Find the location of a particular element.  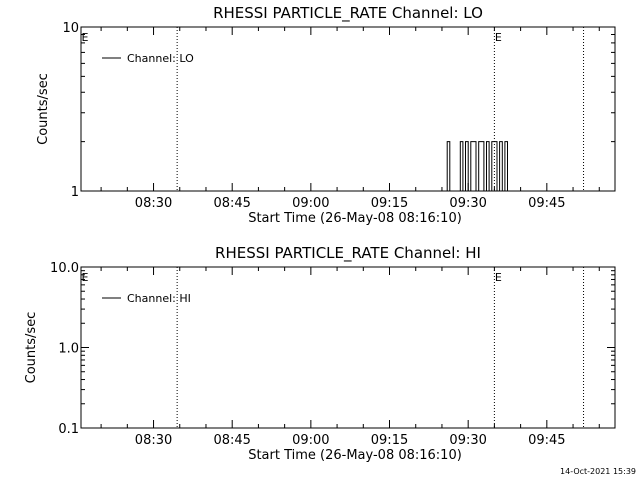

chart-title: RHESSI PARTICLE_RATE Channel: LO is located at coordinates (348, 13).